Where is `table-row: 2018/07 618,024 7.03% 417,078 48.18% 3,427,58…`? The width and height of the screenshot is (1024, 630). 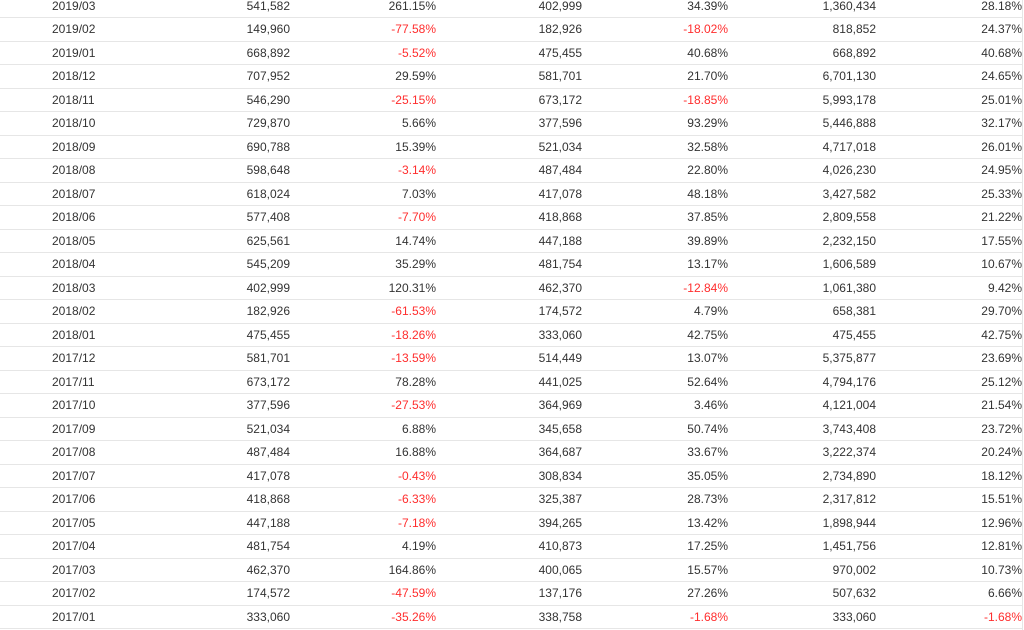 table-row: 2018/07 618,024 7.03% 417,078 48.18% 3,427,58… is located at coordinates (511, 194).